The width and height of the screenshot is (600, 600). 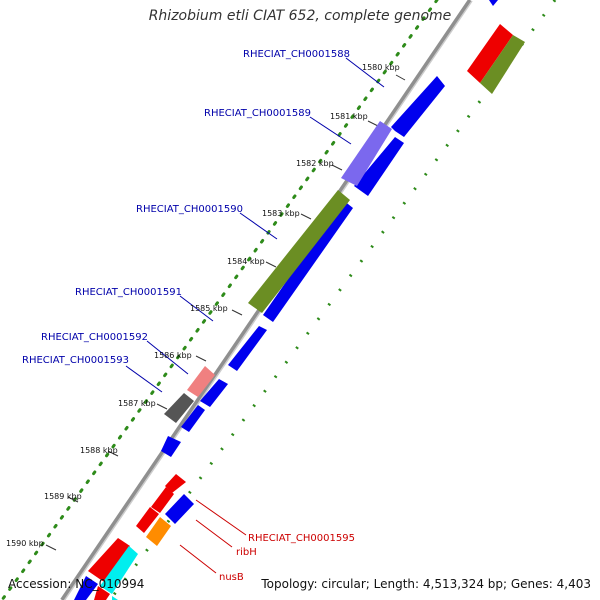 I want to click on tick-label: 1586 kbp, so click(x=173, y=355).